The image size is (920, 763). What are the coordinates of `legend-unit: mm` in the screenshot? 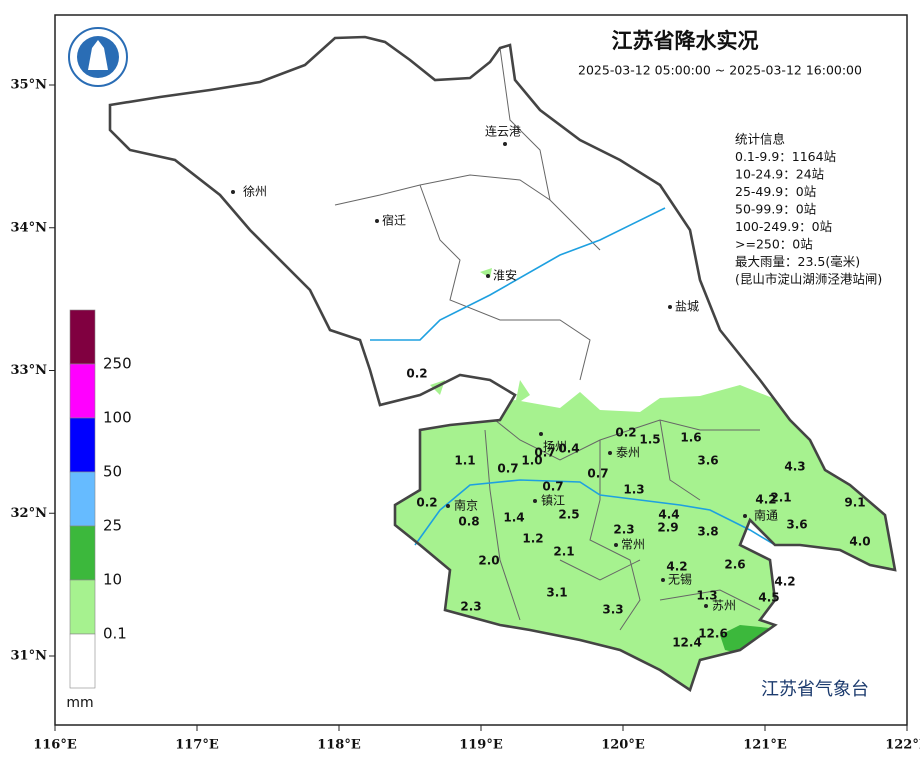 It's located at (79, 703).